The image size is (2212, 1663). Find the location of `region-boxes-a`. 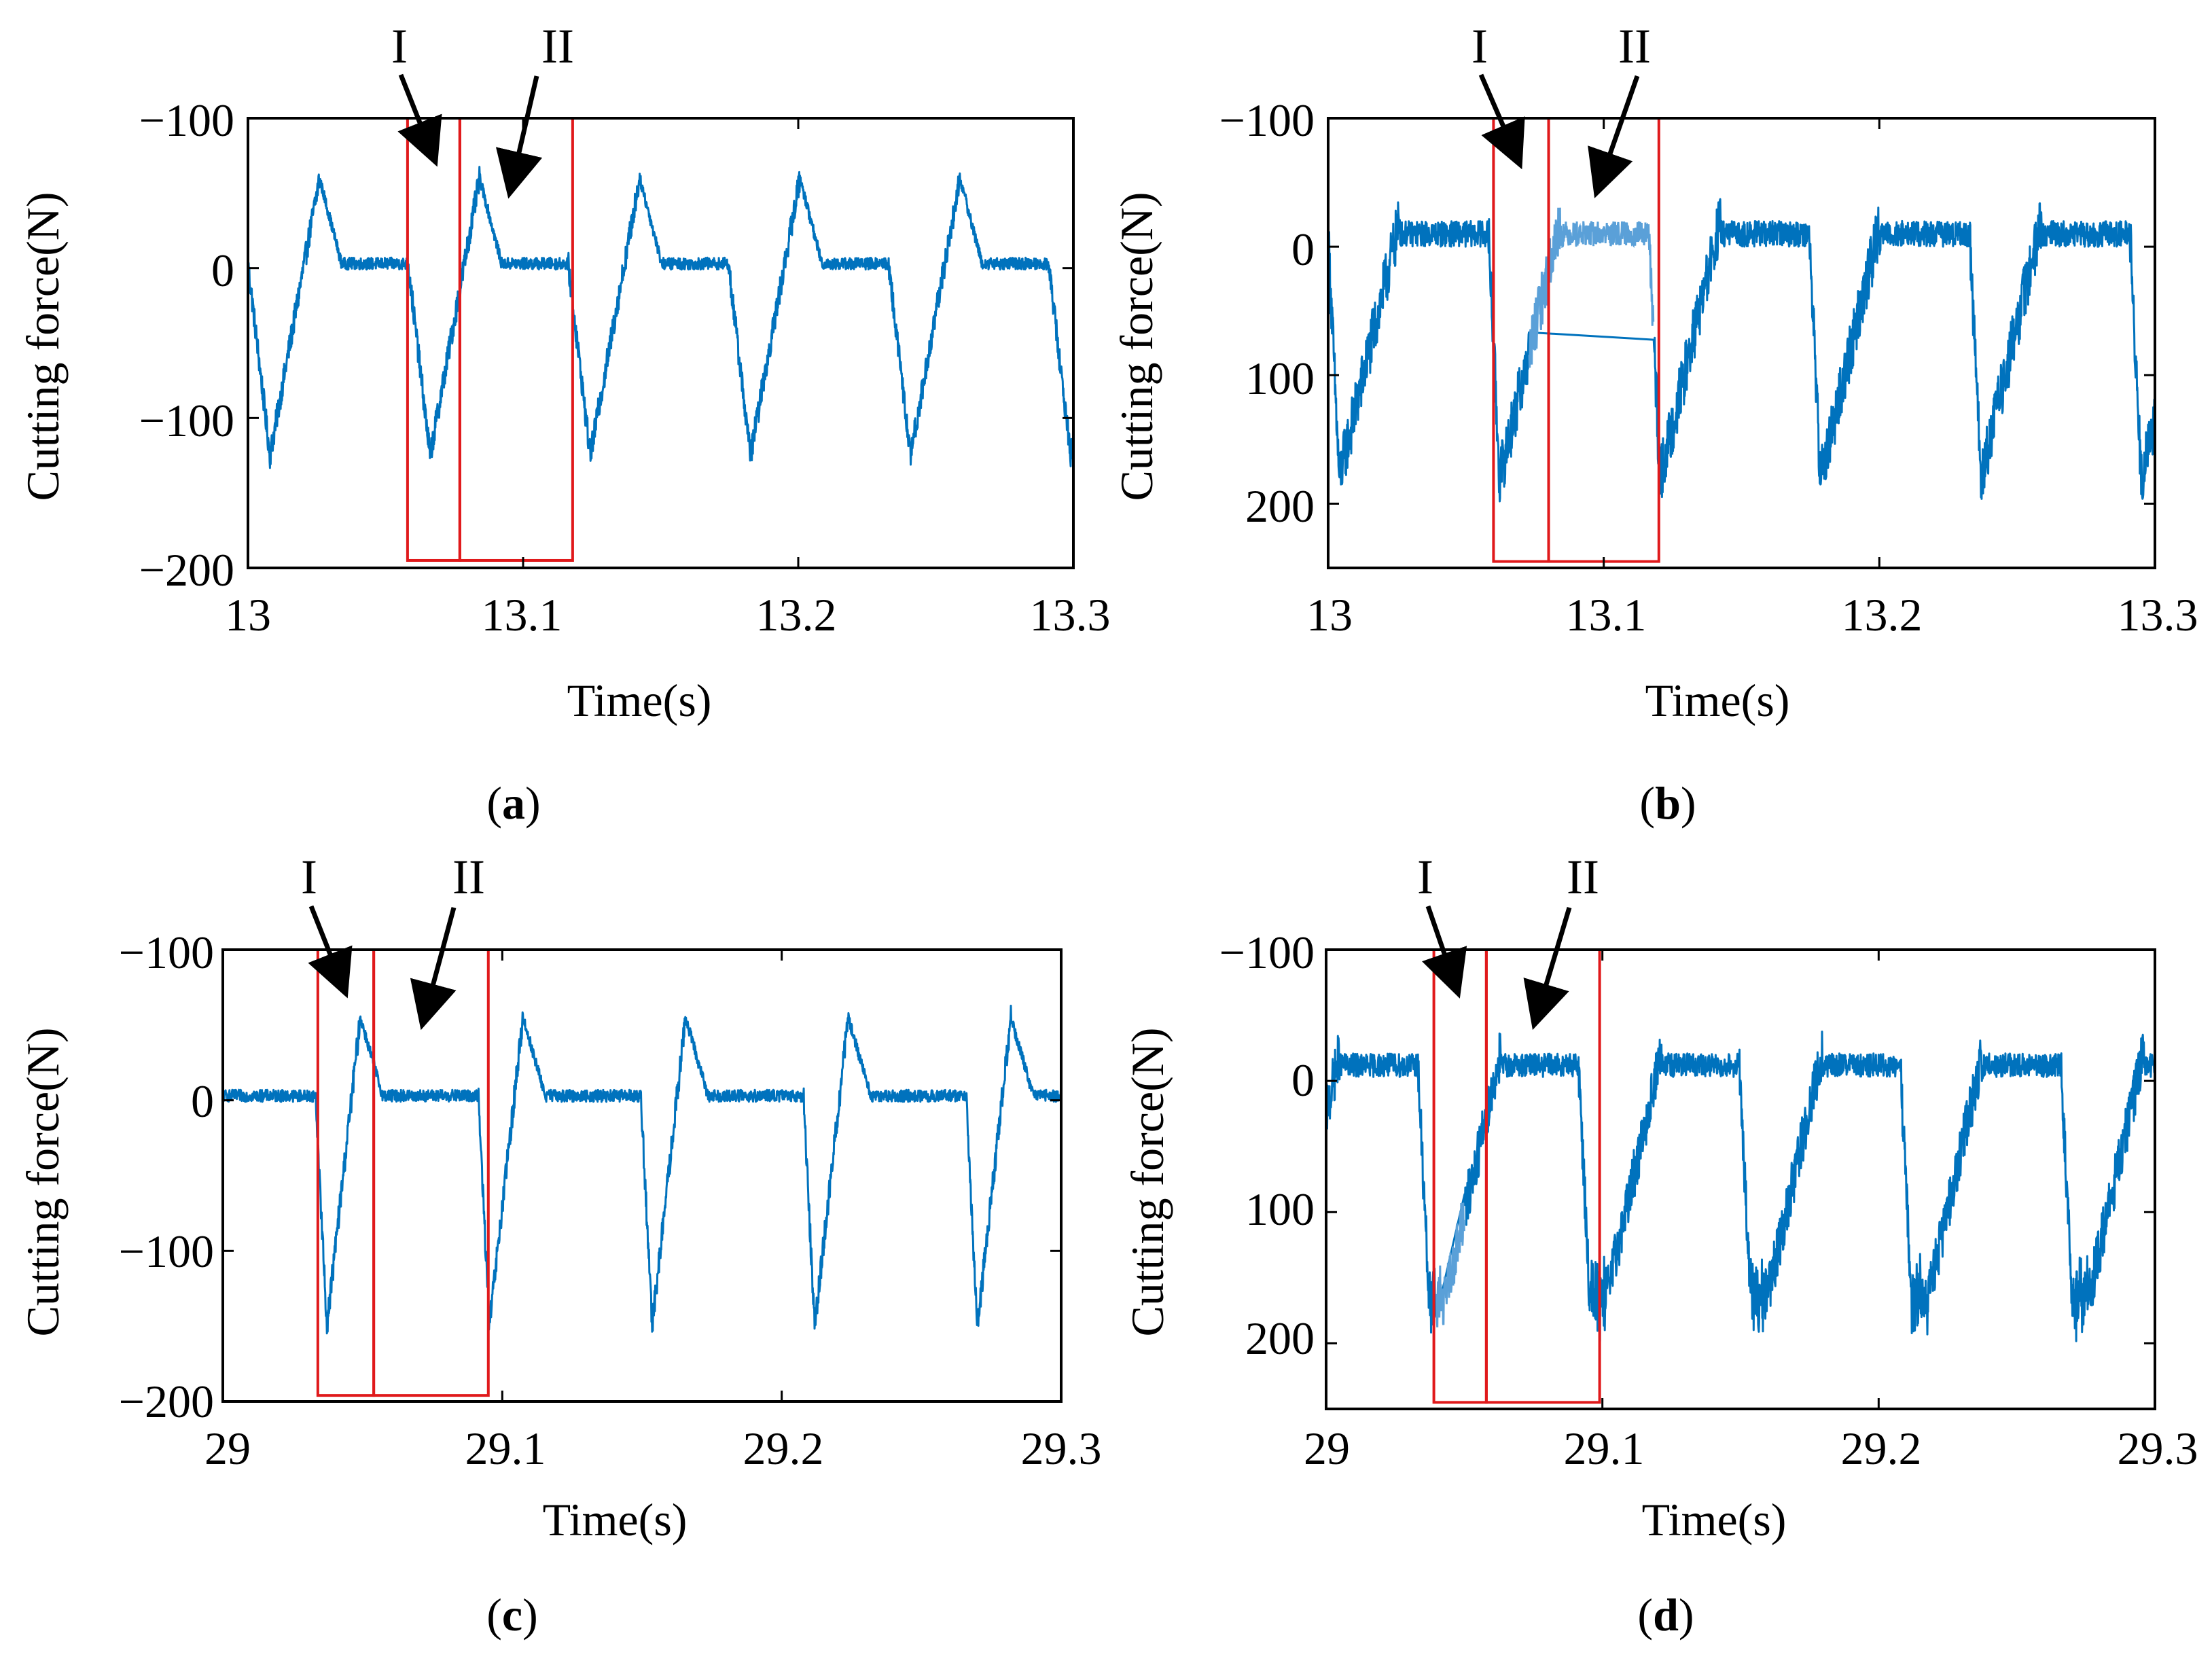

region-boxes-a is located at coordinates (490, 339).